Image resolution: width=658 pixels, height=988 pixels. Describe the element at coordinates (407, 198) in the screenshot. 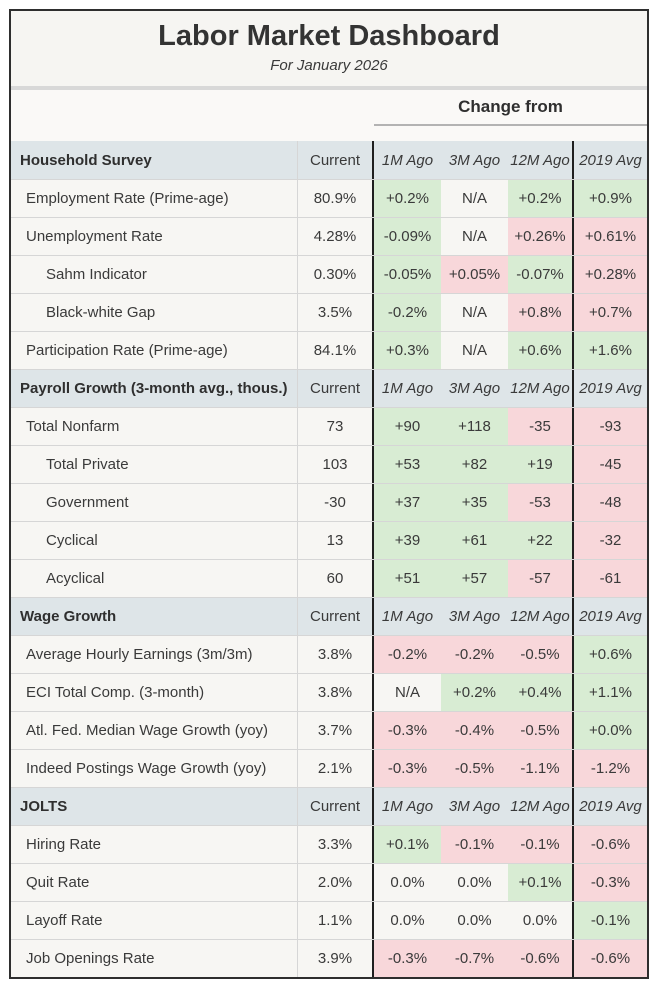

I see `change-cell: +0.2%` at that location.